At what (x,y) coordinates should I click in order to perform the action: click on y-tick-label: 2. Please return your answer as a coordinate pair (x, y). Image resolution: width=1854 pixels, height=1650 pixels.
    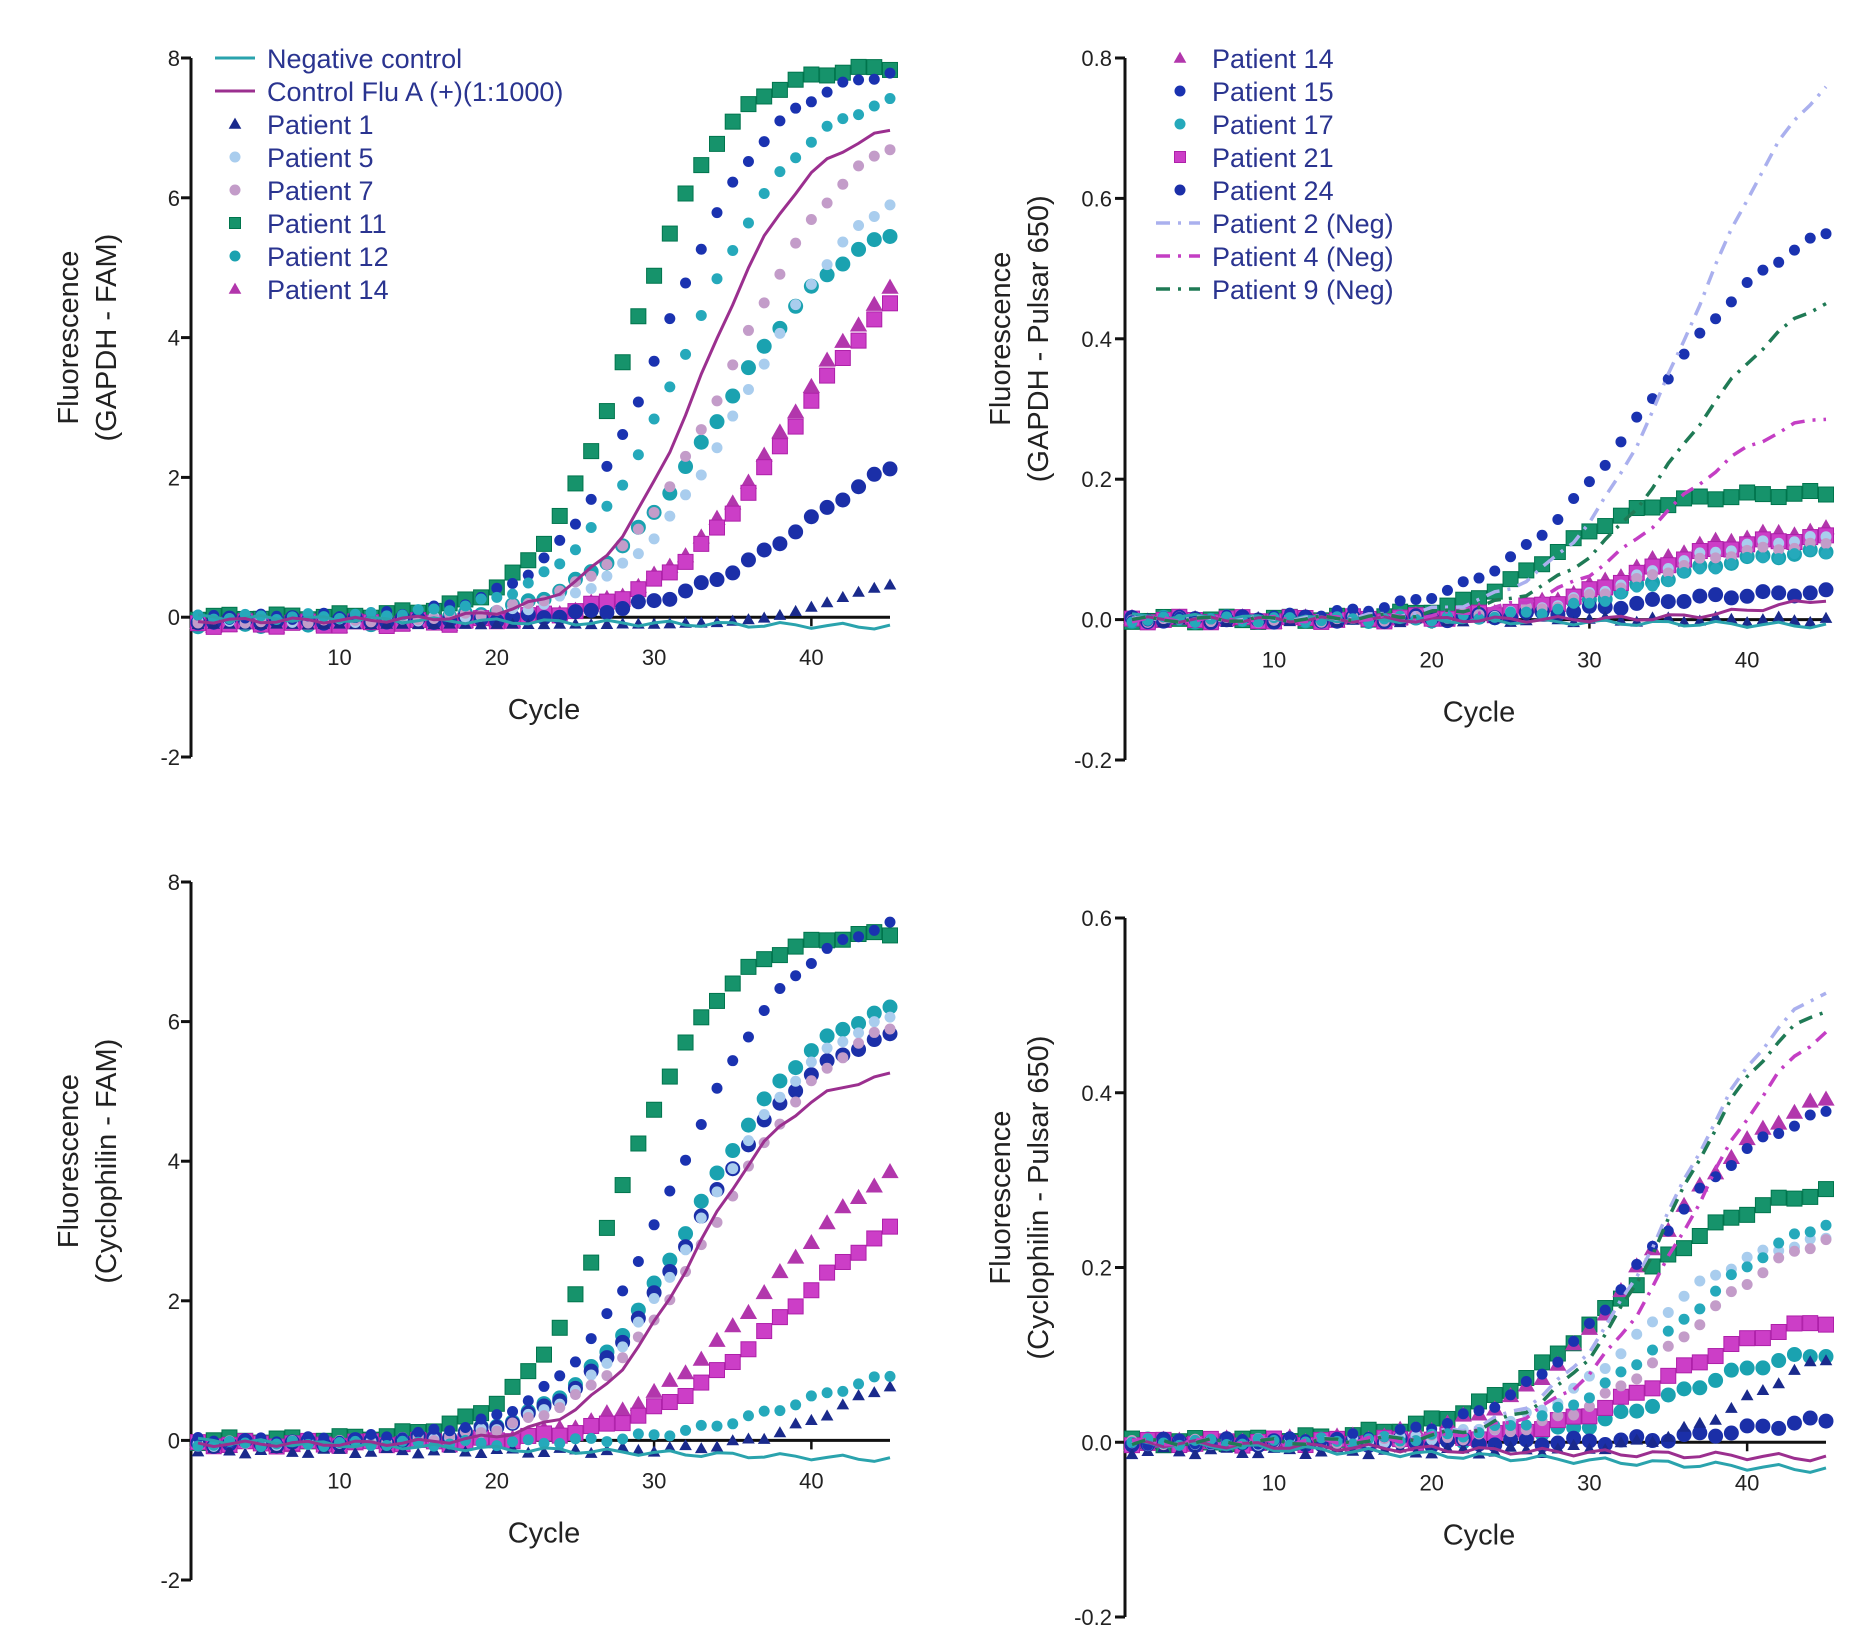
    Looking at the image, I should click on (174, 477).